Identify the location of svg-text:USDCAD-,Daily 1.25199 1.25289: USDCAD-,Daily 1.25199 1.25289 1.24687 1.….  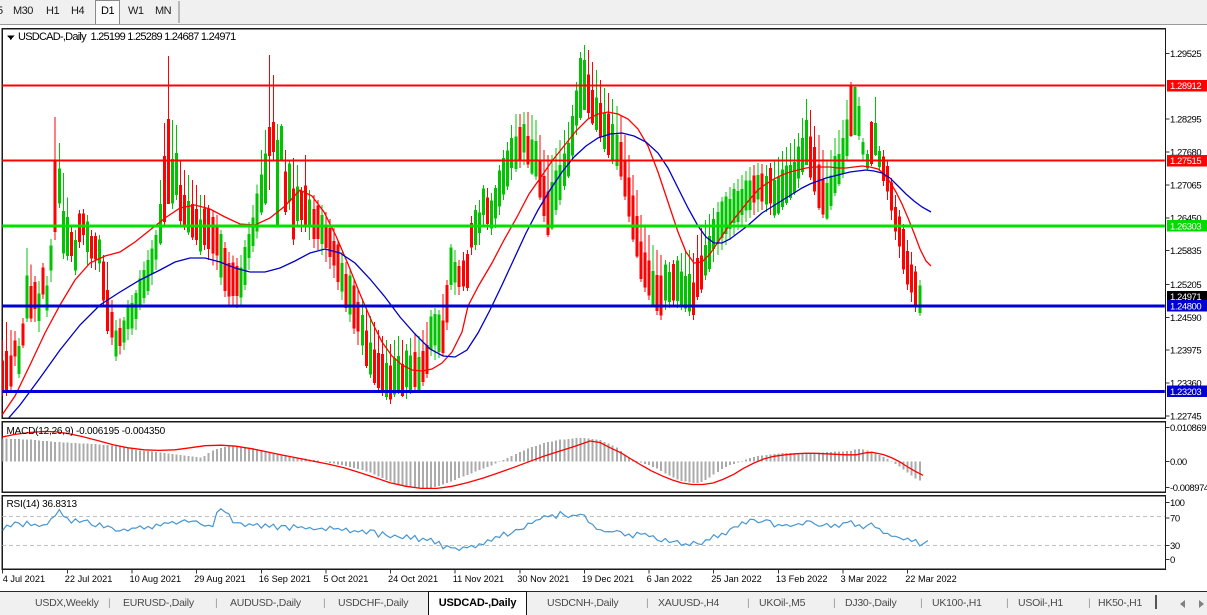
(127, 37).